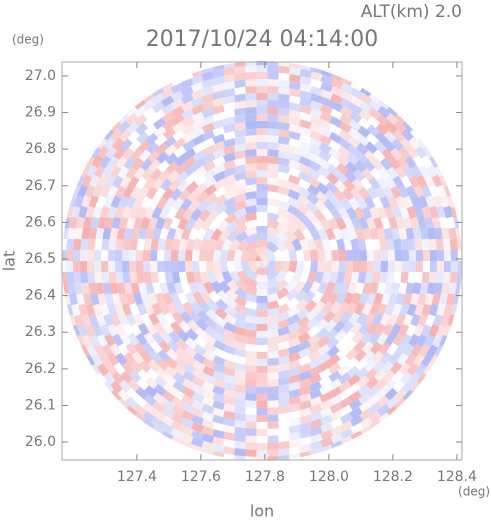 This screenshot has height=521, width=491. What do you see at coordinates (40, 149) in the screenshot?
I see `y-tick-label: 26.8` at bounding box center [40, 149].